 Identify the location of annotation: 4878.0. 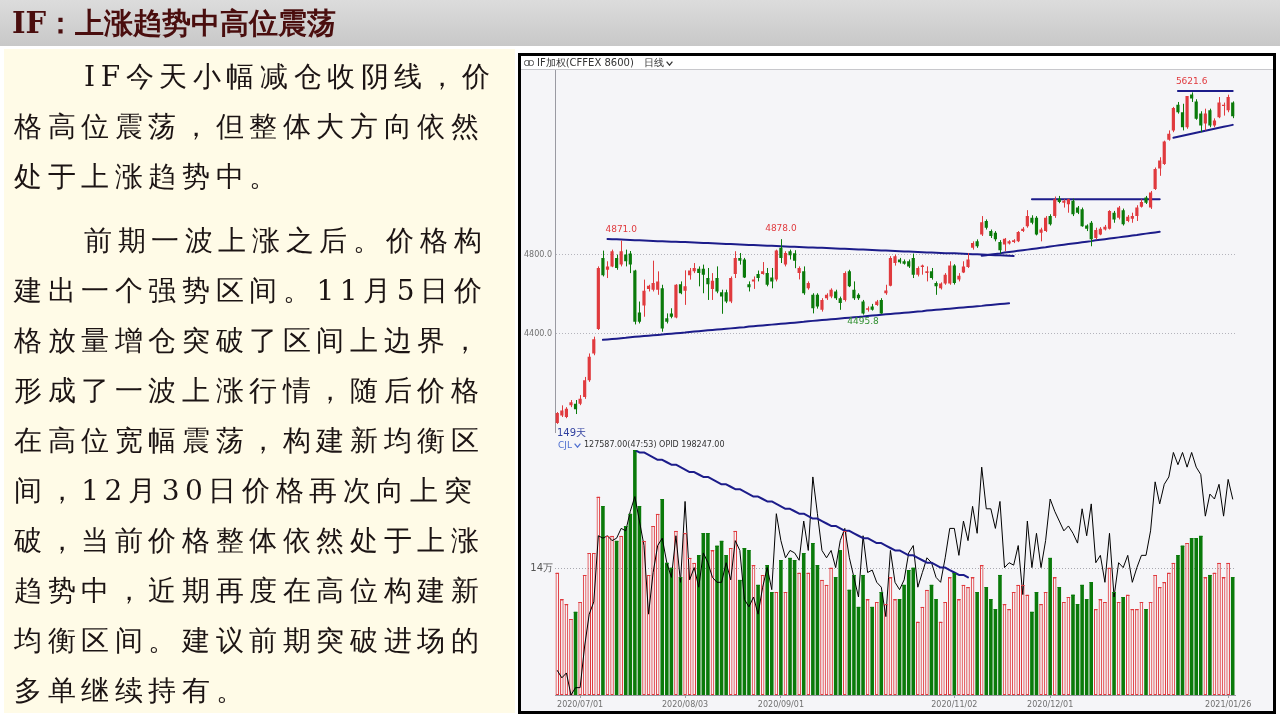
(781, 228).